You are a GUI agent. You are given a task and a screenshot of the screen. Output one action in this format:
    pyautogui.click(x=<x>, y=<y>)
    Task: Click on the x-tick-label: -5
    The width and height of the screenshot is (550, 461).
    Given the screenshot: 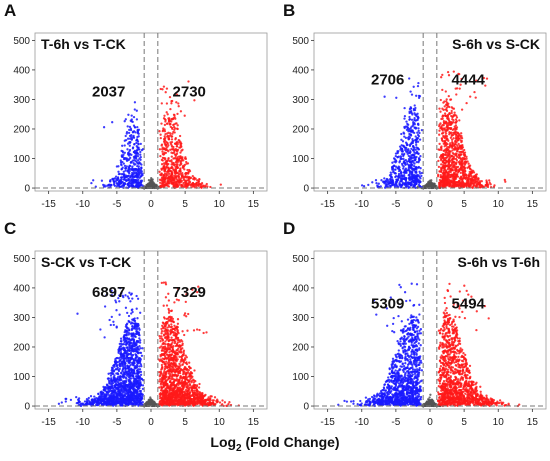 What is the action you would take?
    pyautogui.click(x=395, y=204)
    